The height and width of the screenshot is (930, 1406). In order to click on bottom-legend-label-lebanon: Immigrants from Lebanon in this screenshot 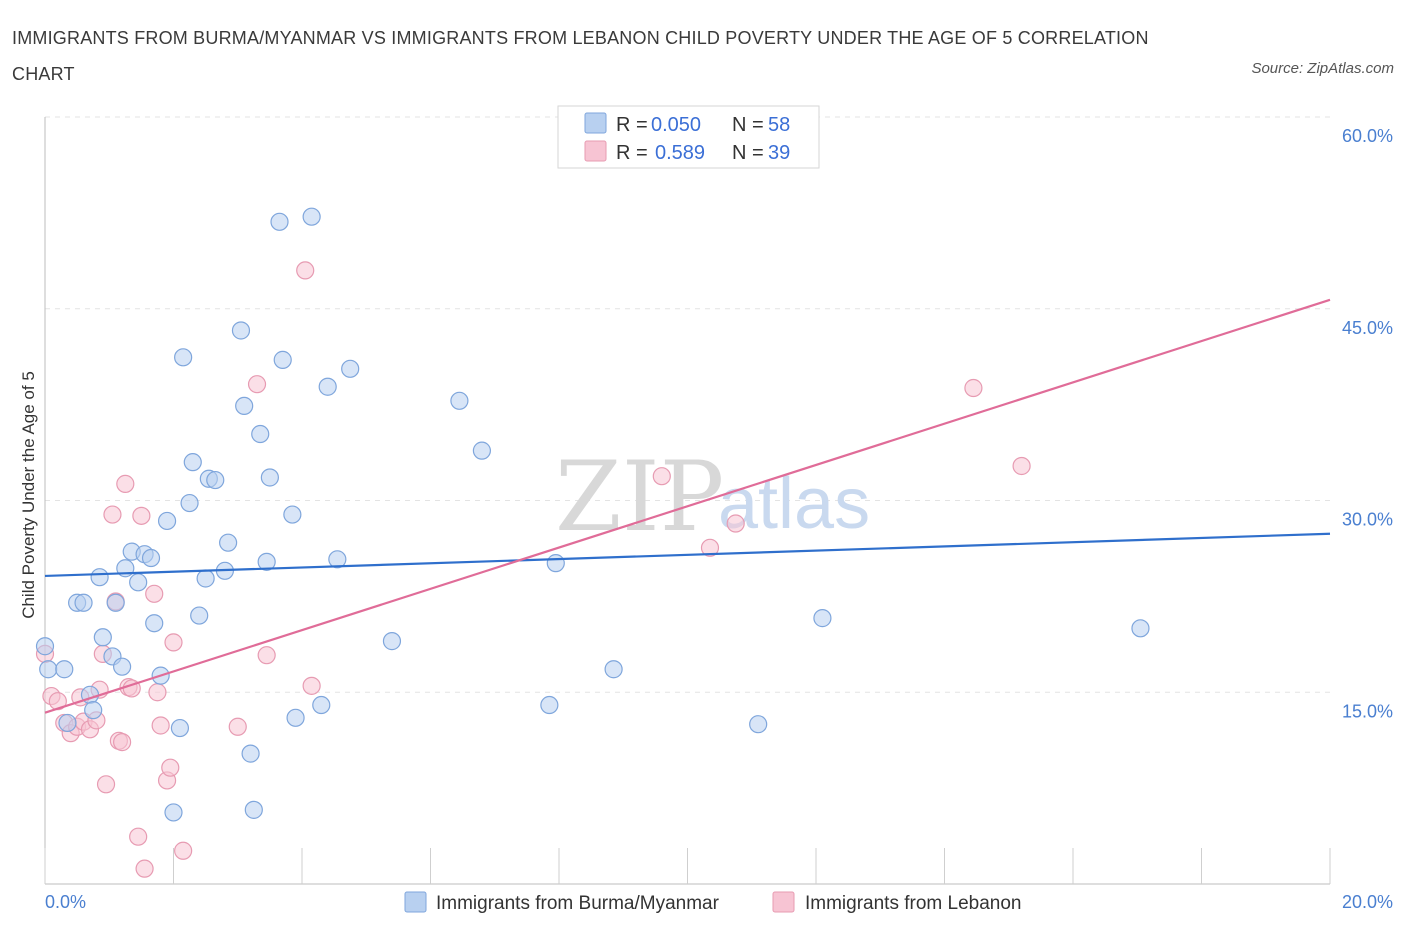, I will do `click(913, 903)`.